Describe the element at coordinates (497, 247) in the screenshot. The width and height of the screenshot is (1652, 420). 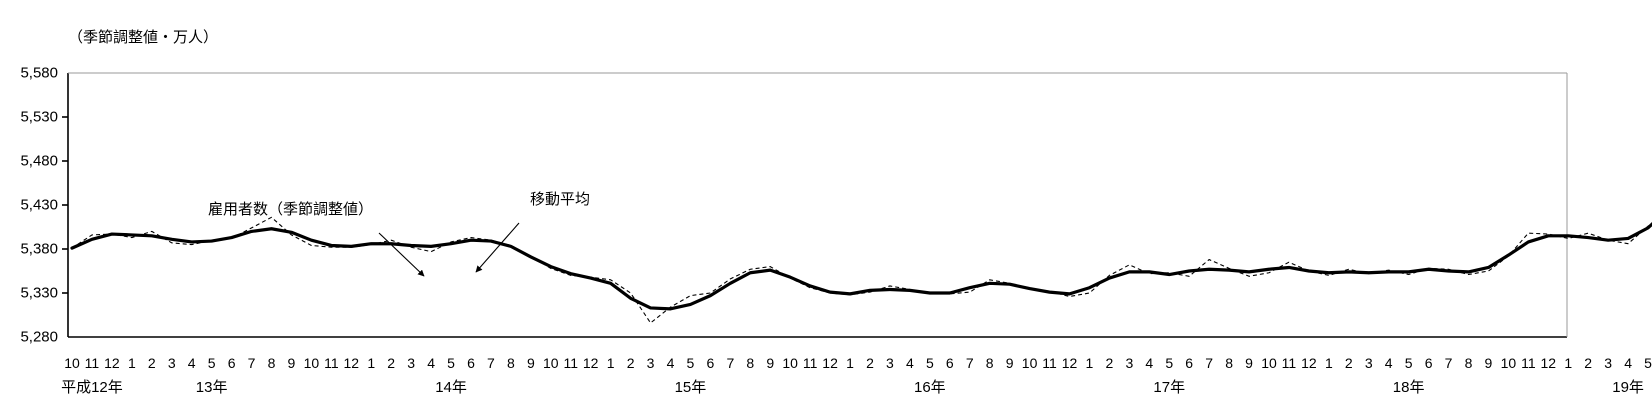
I see `annotation-arrow-moving-average` at that location.